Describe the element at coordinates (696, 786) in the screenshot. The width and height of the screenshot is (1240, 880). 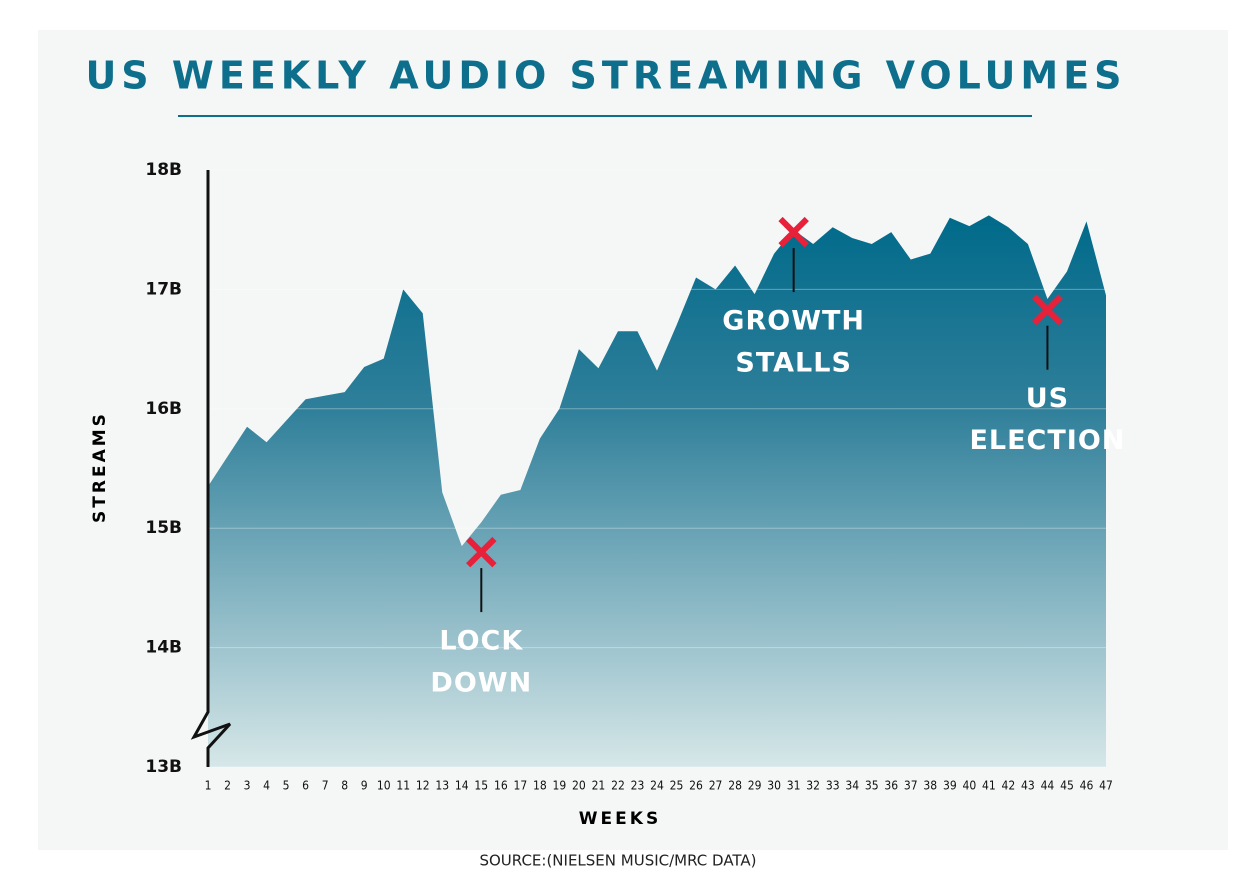
I see `x-tick-label: 26` at that location.